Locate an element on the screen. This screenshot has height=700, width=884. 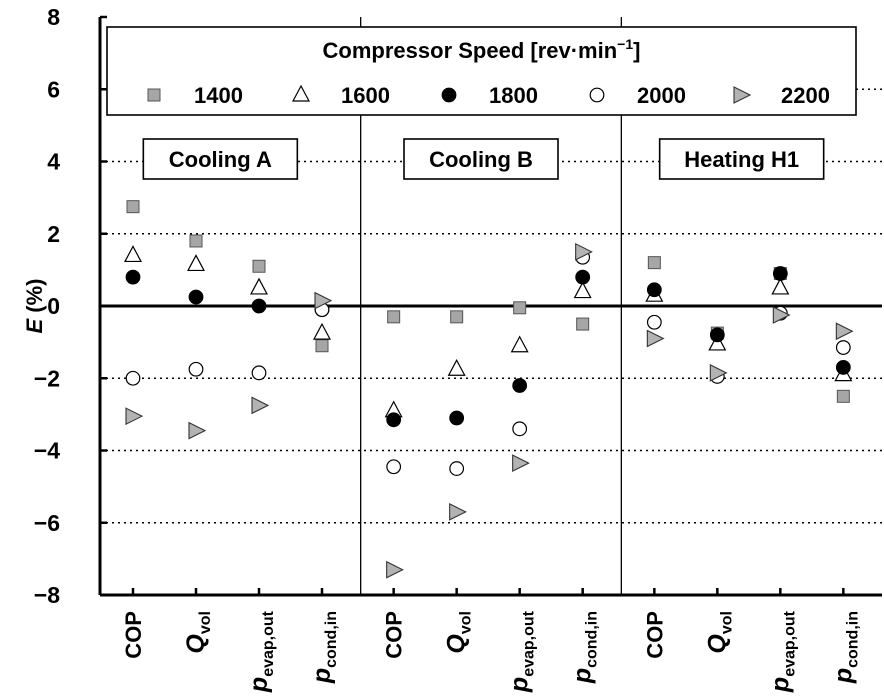
panel-label-2: Cooling B is located at coordinates (481, 159).